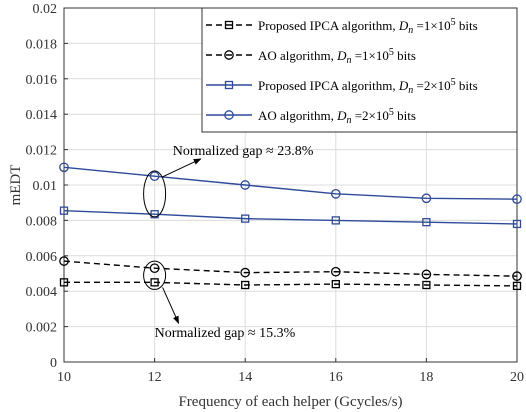 The image size is (526, 412). I want to click on legend-item: AO algorithm, Dn =1×105 bits, so click(311, 56).